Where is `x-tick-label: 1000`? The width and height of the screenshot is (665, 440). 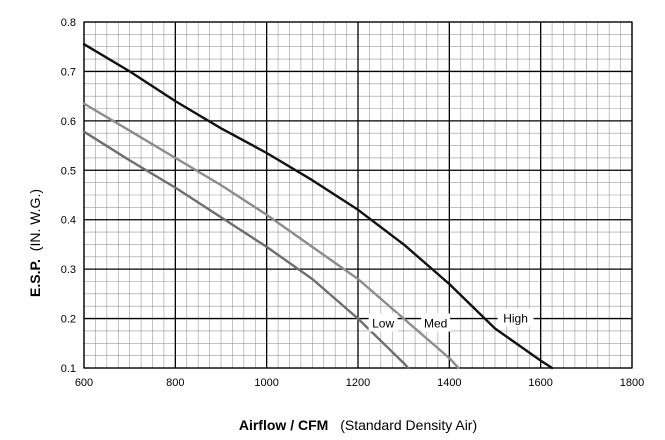 x-tick-label: 1000 is located at coordinates (266, 383).